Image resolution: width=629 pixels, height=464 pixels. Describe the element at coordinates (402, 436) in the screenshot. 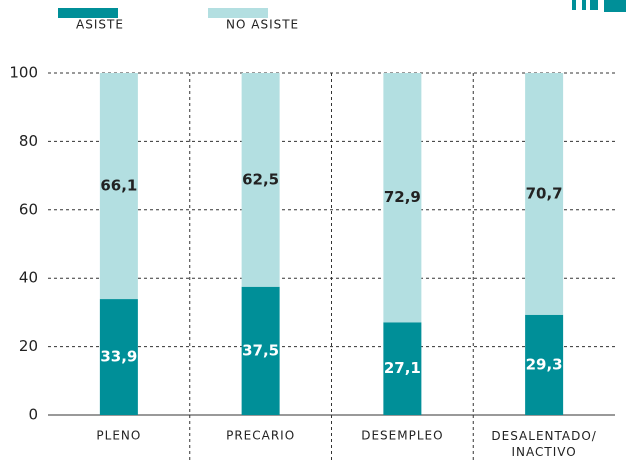

I see `x-tick-label: DESEMPLEO` at that location.